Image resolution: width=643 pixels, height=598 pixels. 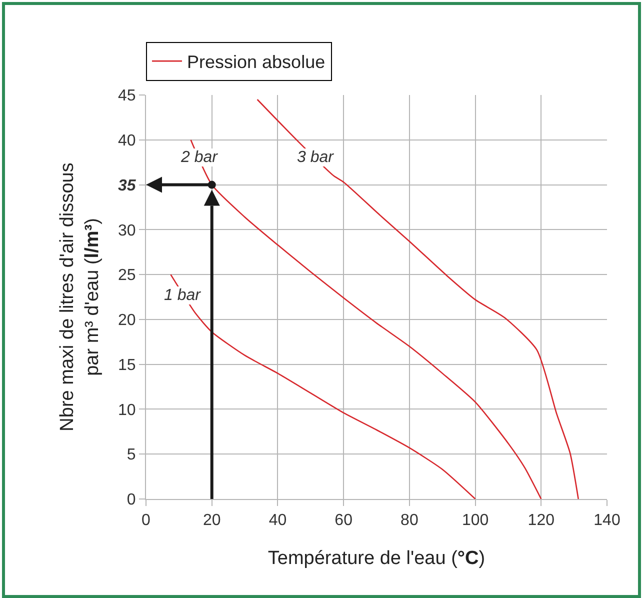 What do you see at coordinates (343, 521) in the screenshot?
I see `x-tick-label: 60` at bounding box center [343, 521].